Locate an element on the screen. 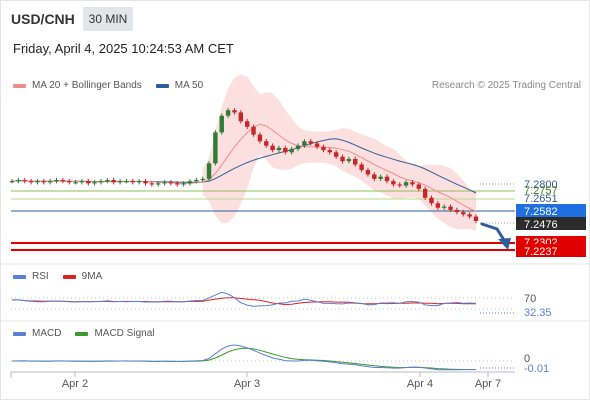 This screenshot has width=590, height=400. legend-ma20-label: MA 20 + Bollinger Bands is located at coordinates (87, 85).